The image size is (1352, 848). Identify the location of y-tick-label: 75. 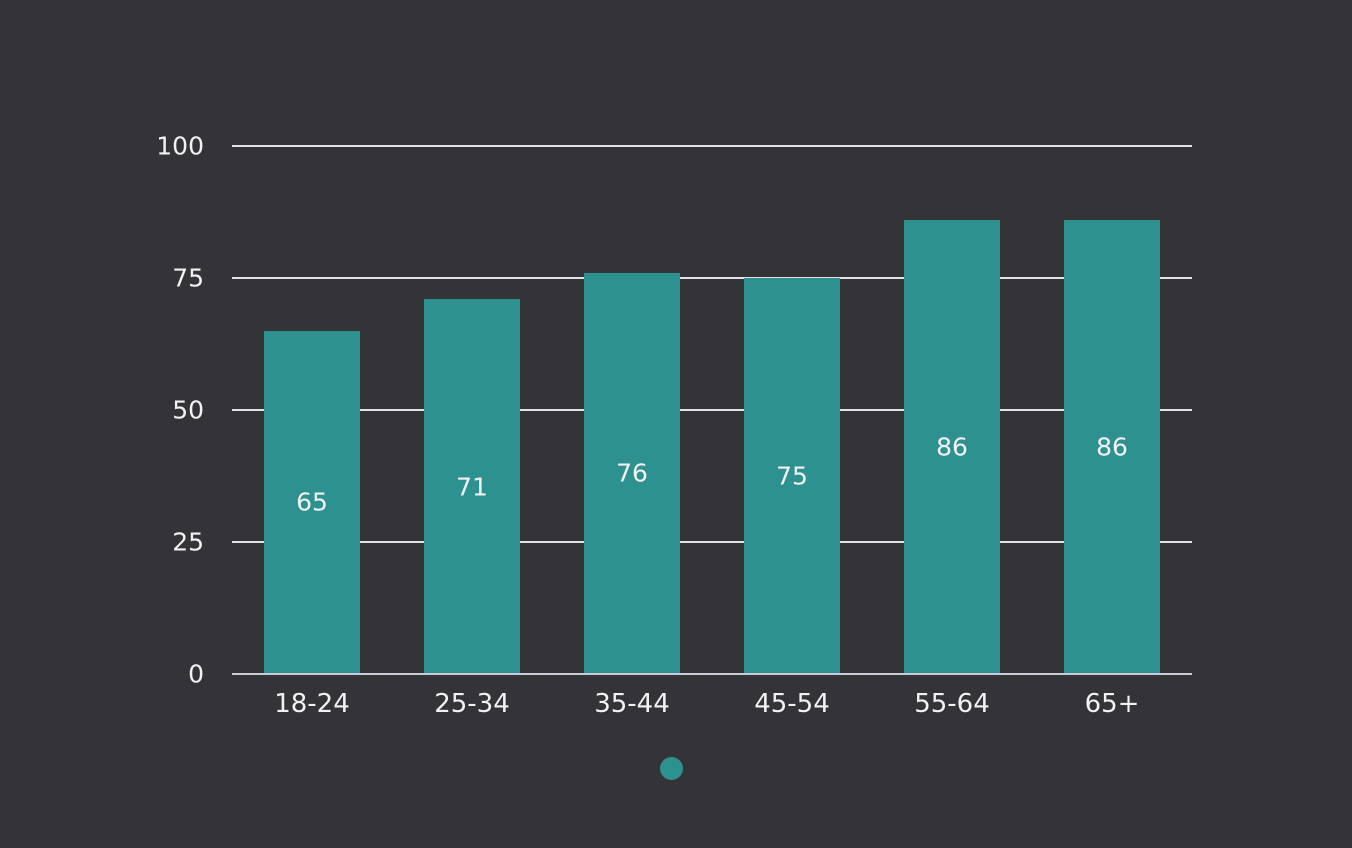
(188, 278).